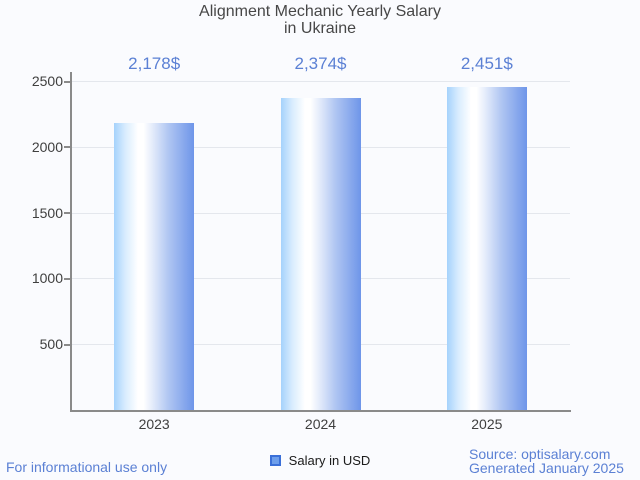 The image size is (640, 480). I want to click on gridline, so click(320, 81).